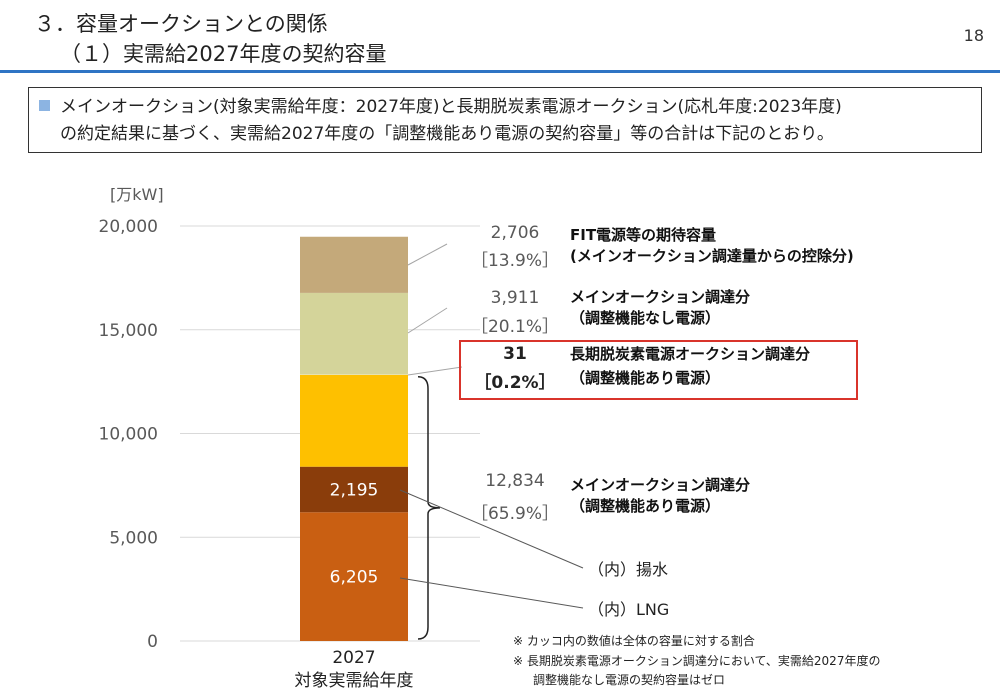 This screenshot has height=691, width=1000. I want to click on annotation-value-long_term: 31, so click(515, 354).